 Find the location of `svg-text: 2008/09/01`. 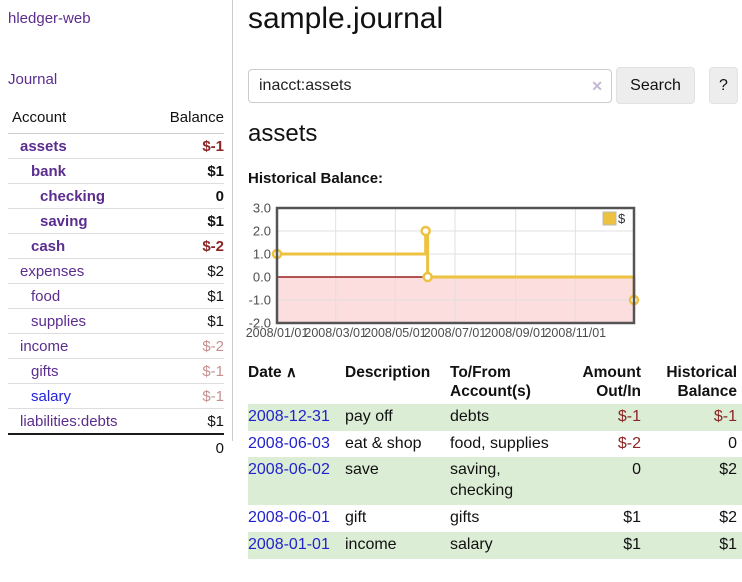

svg-text: 2008/09/01 is located at coordinates (515, 333).